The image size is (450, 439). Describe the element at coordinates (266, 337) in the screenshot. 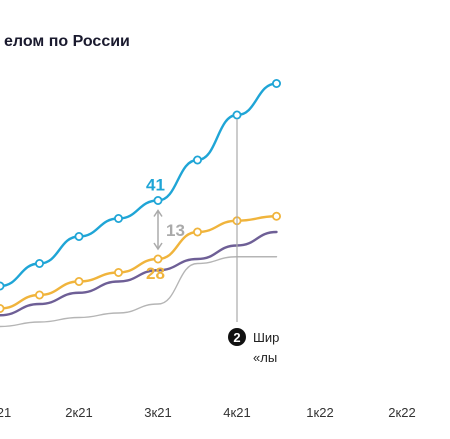

I see `annotation-text-line-0: Шир` at that location.